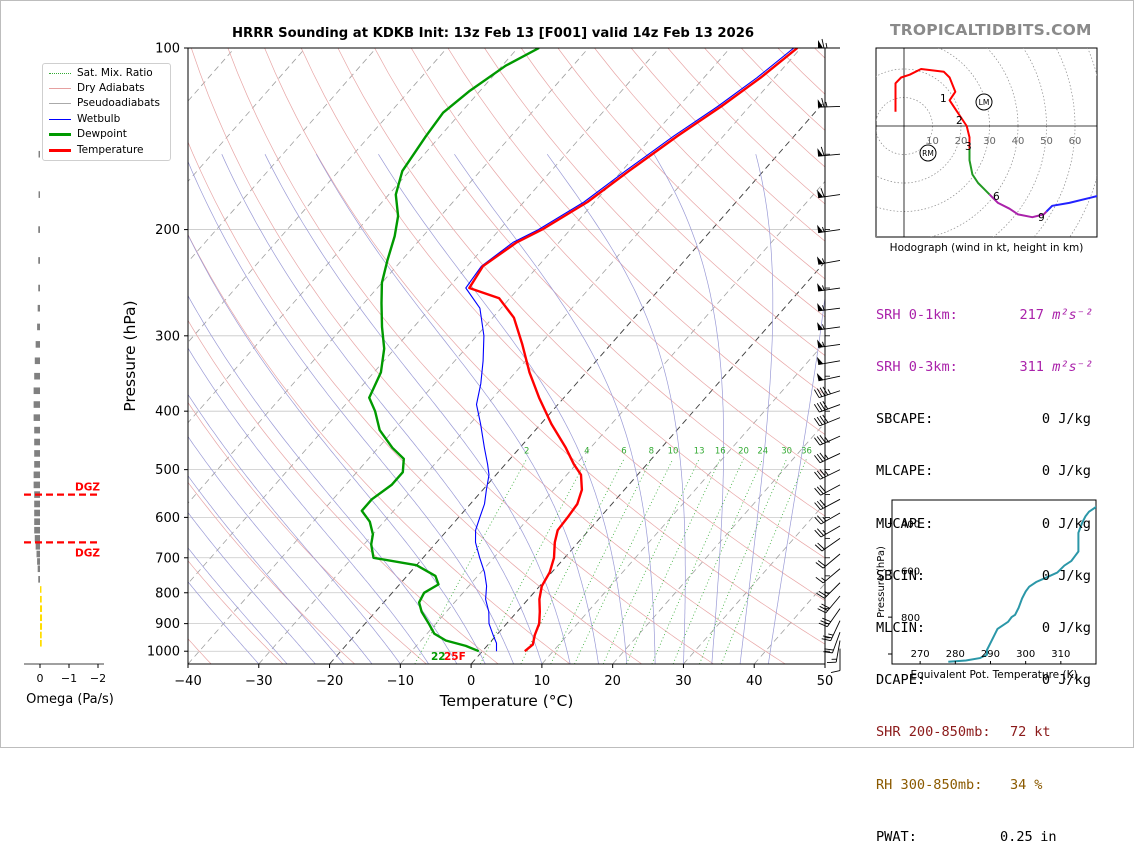 This screenshot has height=864, width=1134. Describe the element at coordinates (984, 102) in the screenshot. I see `storm-motion-label: LM` at that location.